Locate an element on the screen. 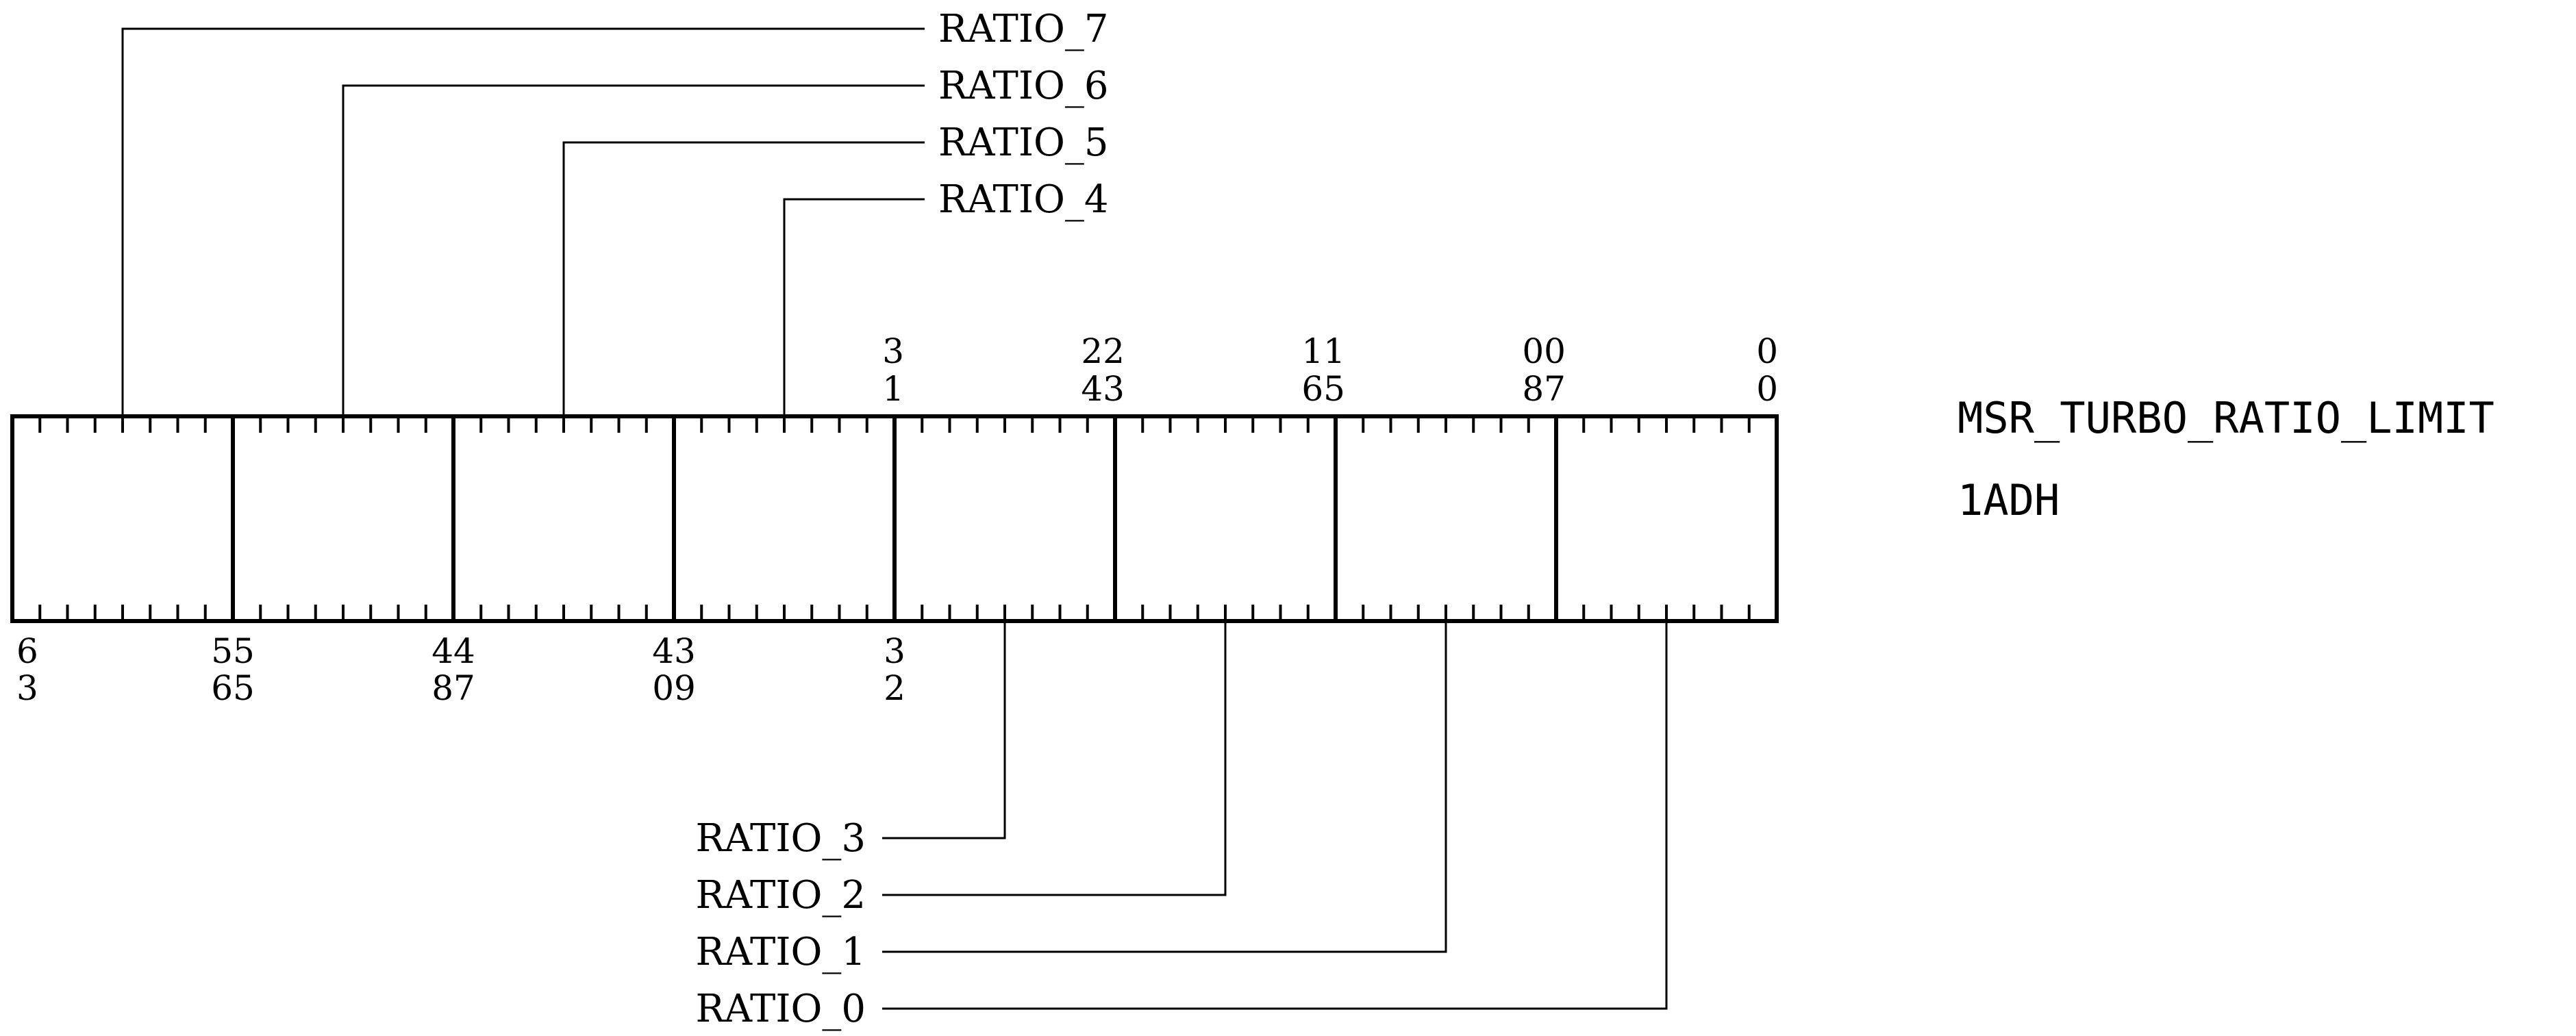  register-box is located at coordinates (894, 518).